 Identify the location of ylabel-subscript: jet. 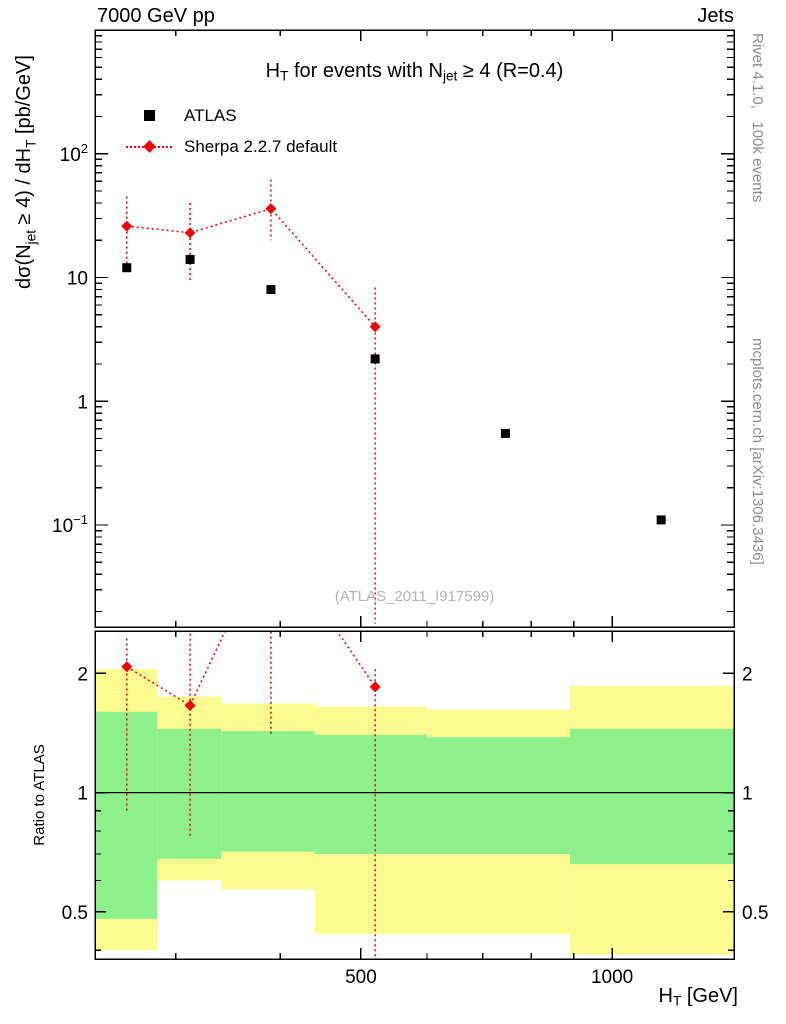
(31, 237).